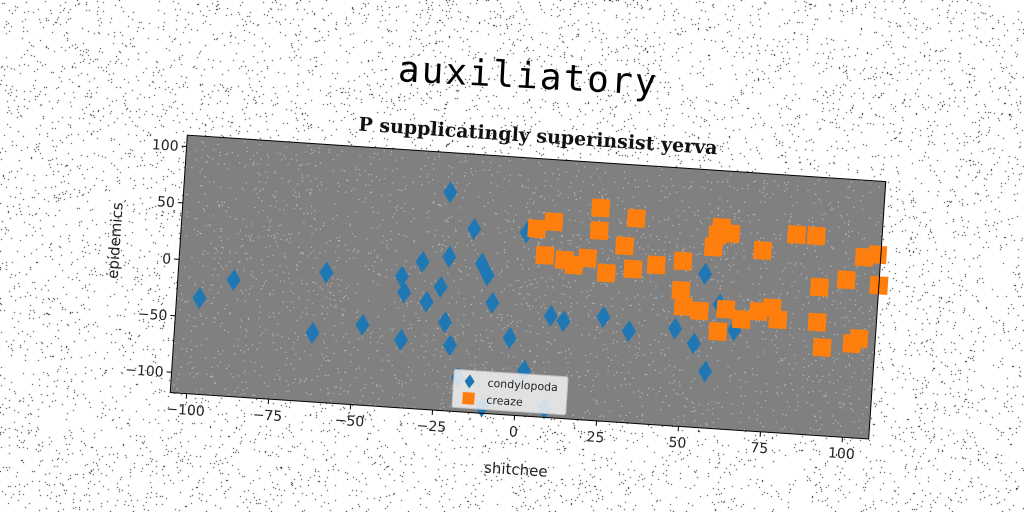 The image size is (1024, 512). What do you see at coordinates (115, 241) in the screenshot?
I see `y-axis-label: epidemics` at bounding box center [115, 241].